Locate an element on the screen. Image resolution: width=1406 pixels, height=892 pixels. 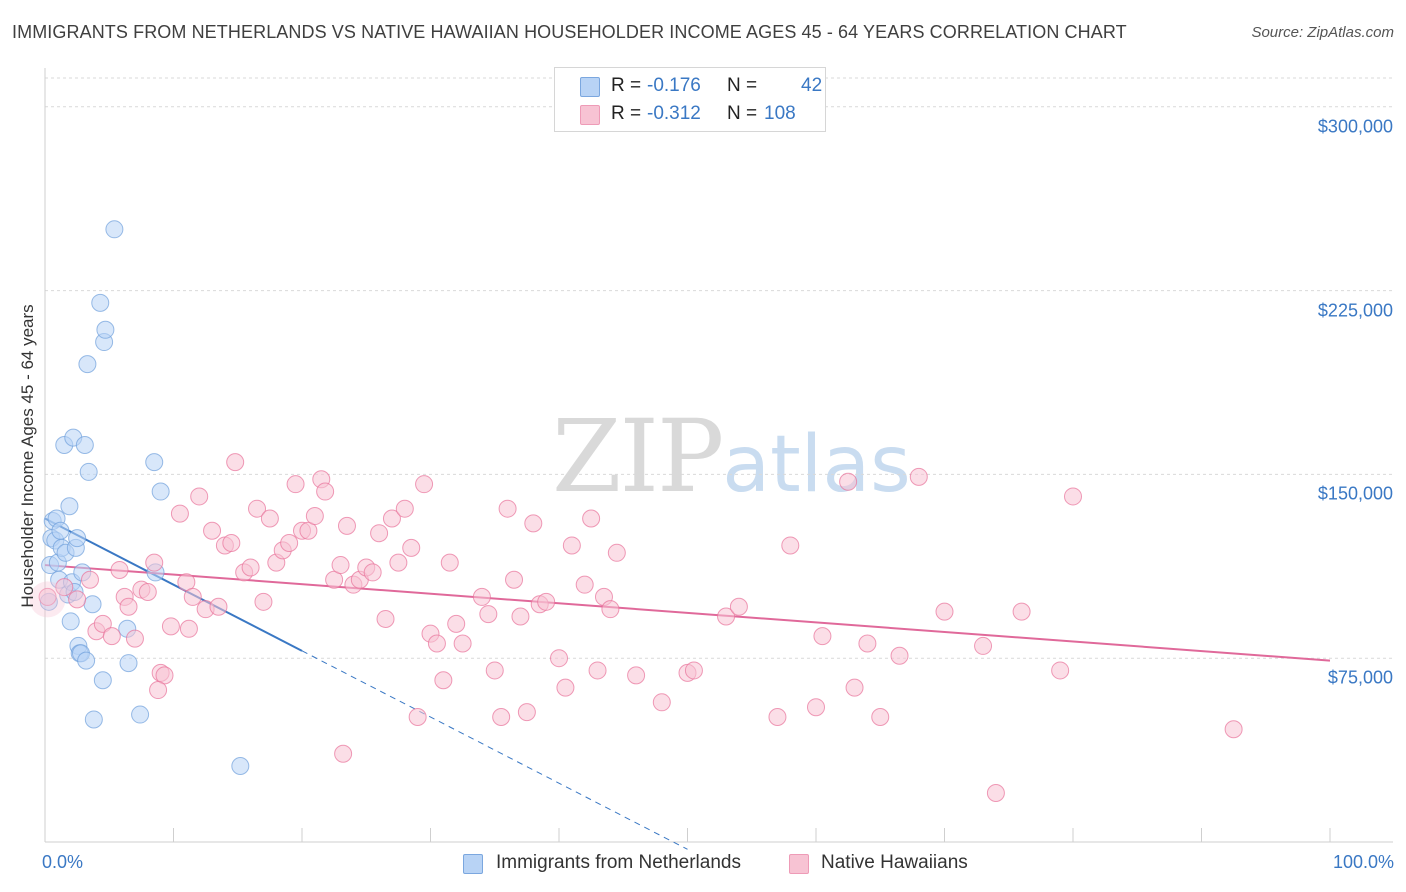
y-tick-label-225000: $225,000 is located at coordinates (1355, 310).